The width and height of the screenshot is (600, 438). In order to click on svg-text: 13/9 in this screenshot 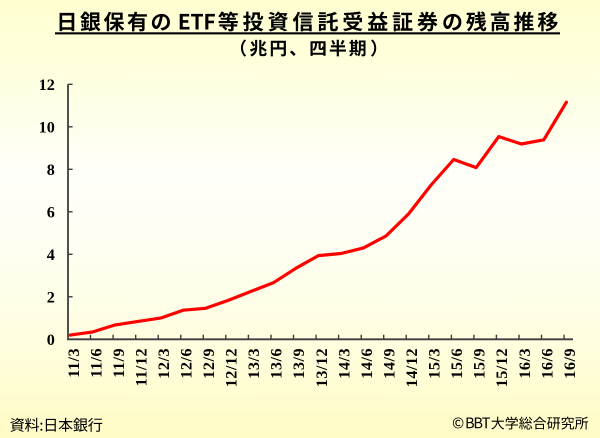, I will do `click(299, 363)`.